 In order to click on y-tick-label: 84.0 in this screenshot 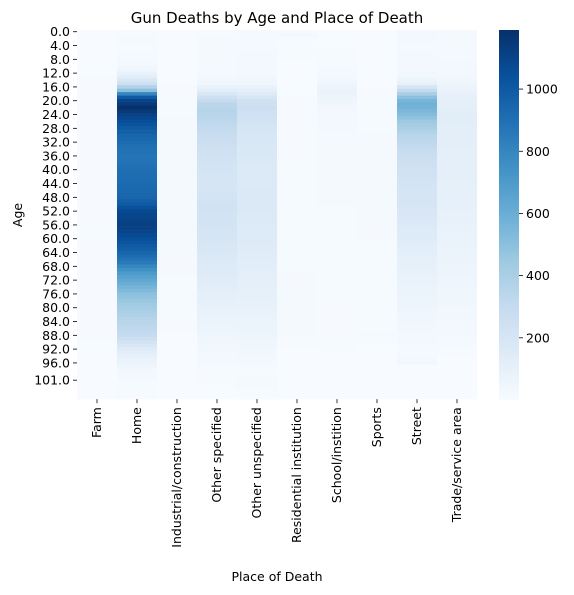, I will do `click(56, 321)`.